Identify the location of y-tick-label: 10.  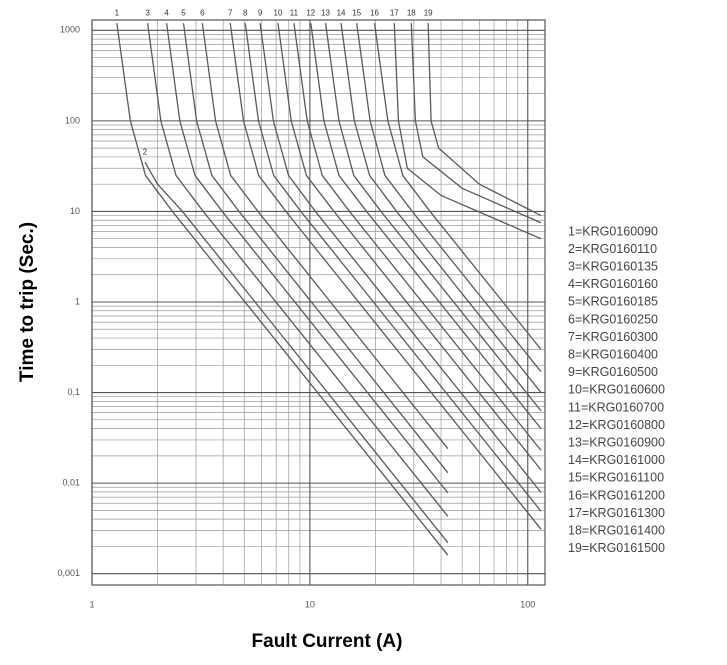
(75, 211).